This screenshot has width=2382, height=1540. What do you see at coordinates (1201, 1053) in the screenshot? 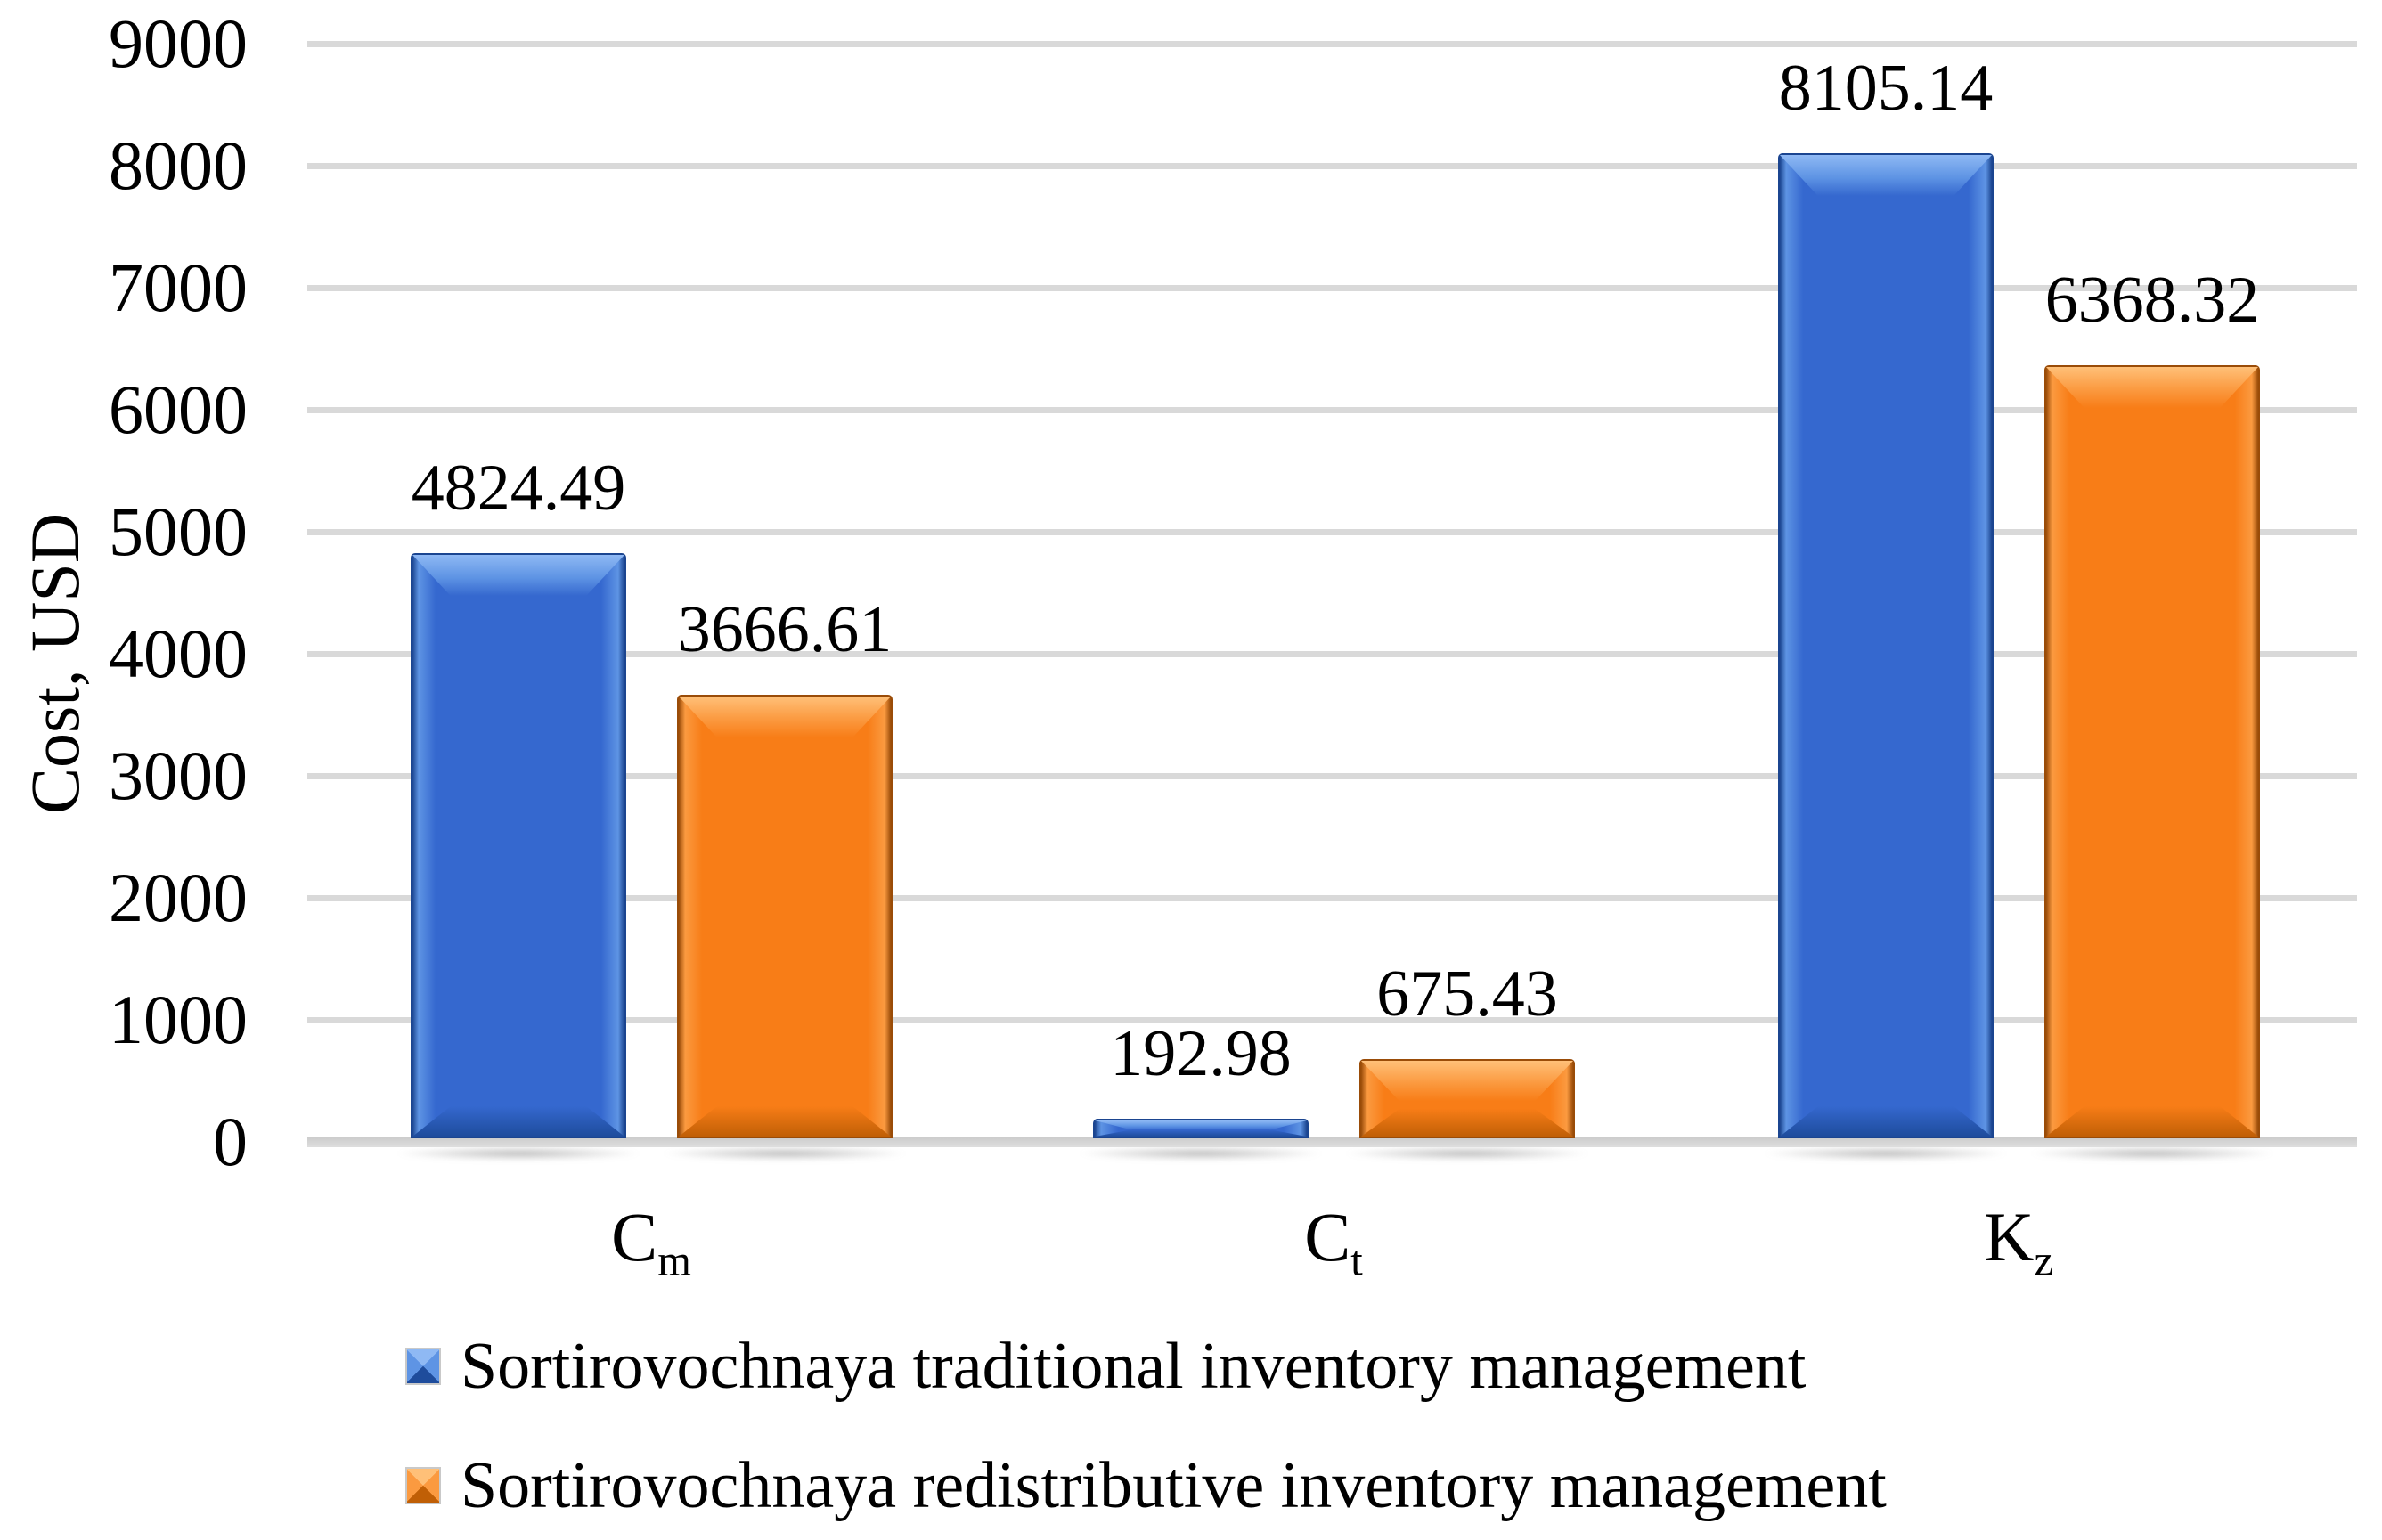
I see `bar-value-label: 192.98` at bounding box center [1201, 1053].